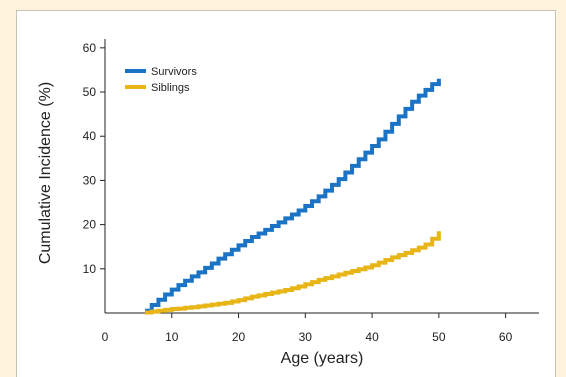  What do you see at coordinates (172, 337) in the screenshot?
I see `x-tick-label: 10` at bounding box center [172, 337].